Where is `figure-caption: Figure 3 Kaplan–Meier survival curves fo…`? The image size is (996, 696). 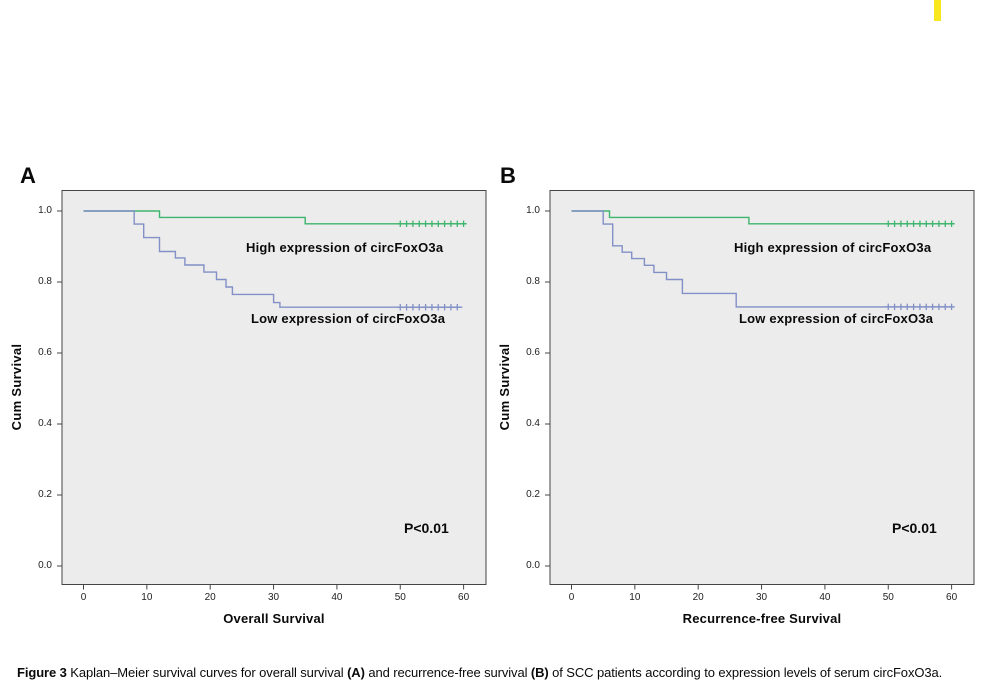 figure-caption: Figure 3 Kaplan–Meier survival curves fo… is located at coordinates (500, 672).